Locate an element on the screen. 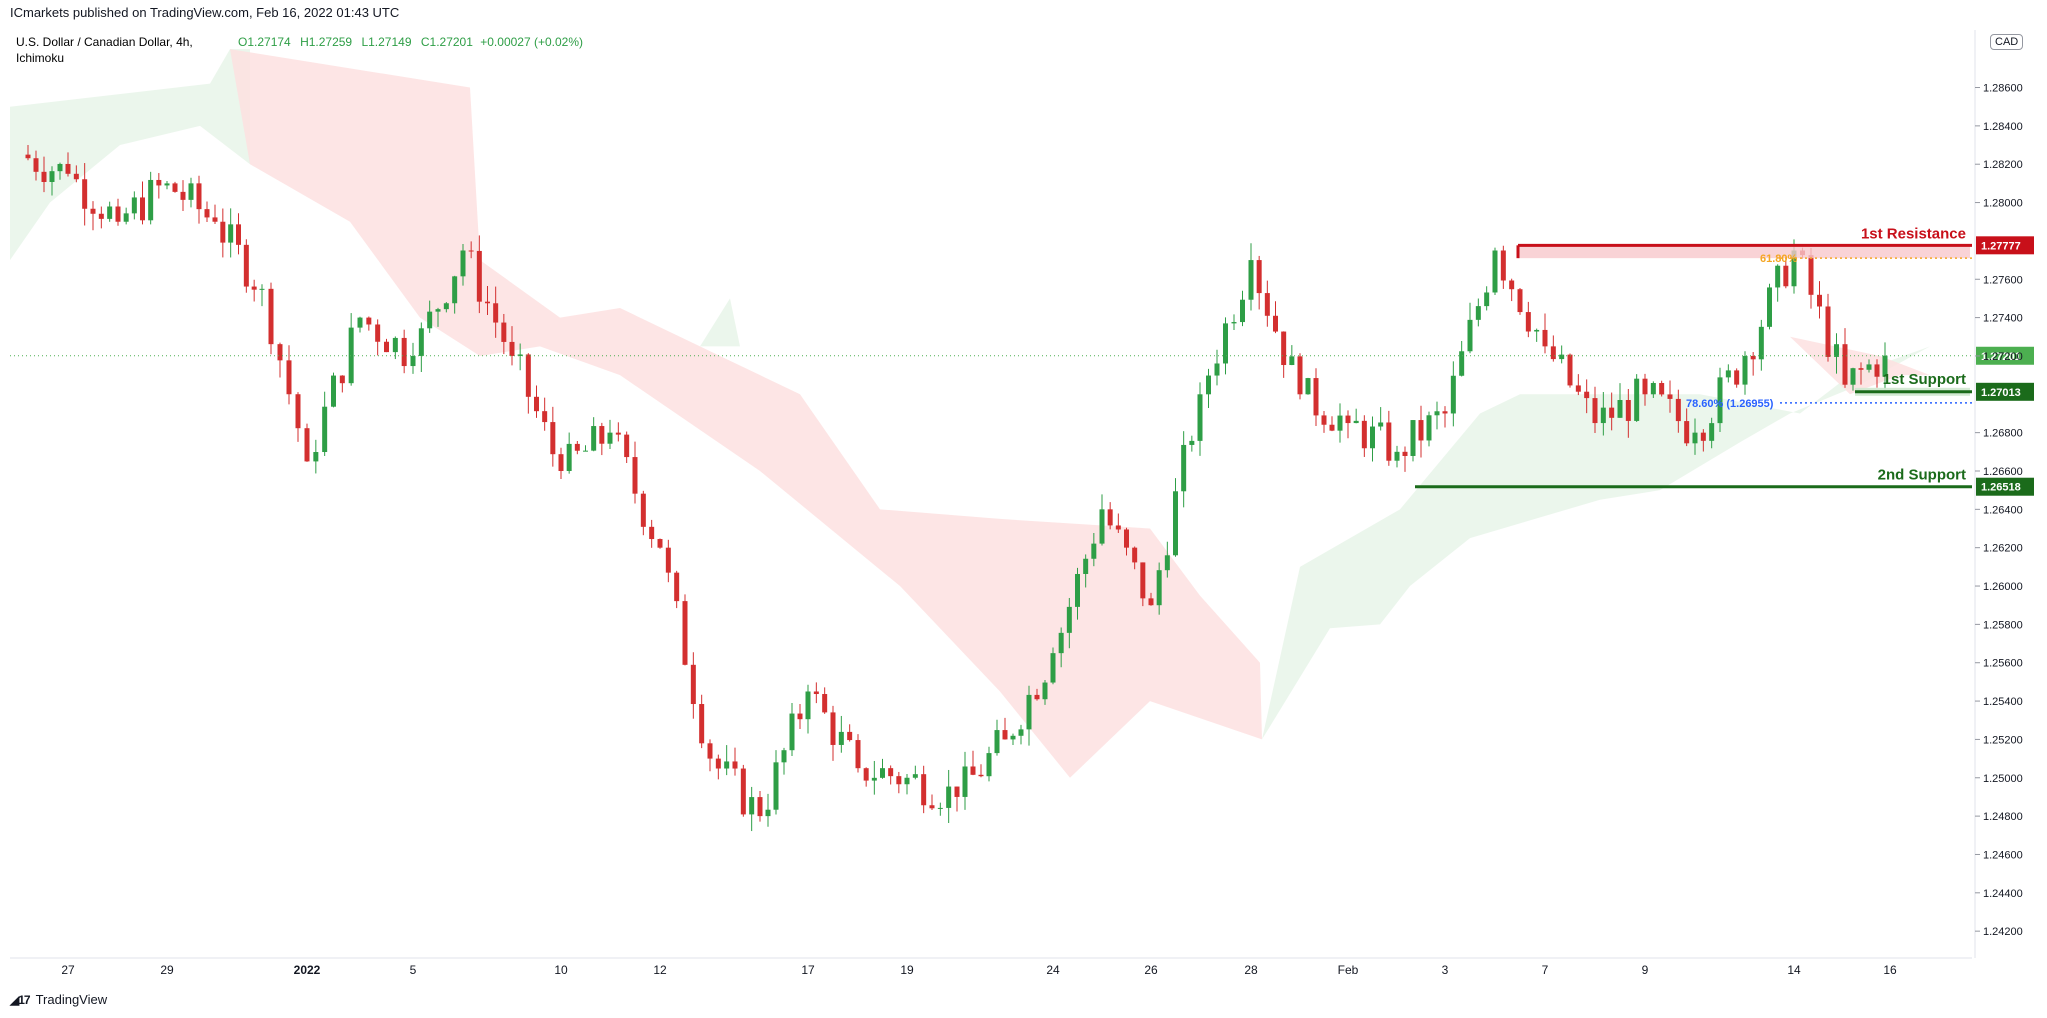 The image size is (2047, 1018). resistance-label: 1st Resistance is located at coordinates (1913, 233).